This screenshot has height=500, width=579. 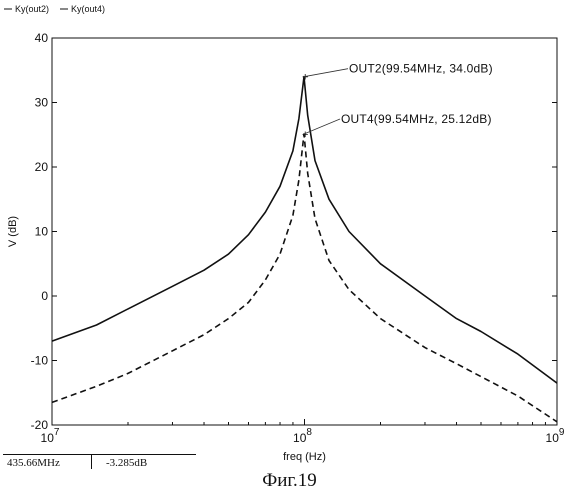 I want to click on x-tick-label: 10⁹, so click(x=555, y=436).